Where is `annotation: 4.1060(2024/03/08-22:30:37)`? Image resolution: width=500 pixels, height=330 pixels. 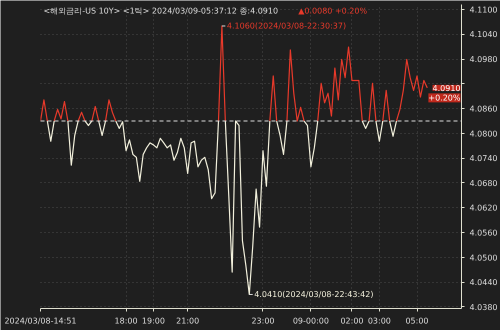
annotation: 4.1060(2024/03/08-22:30:37) is located at coordinates (286, 25).